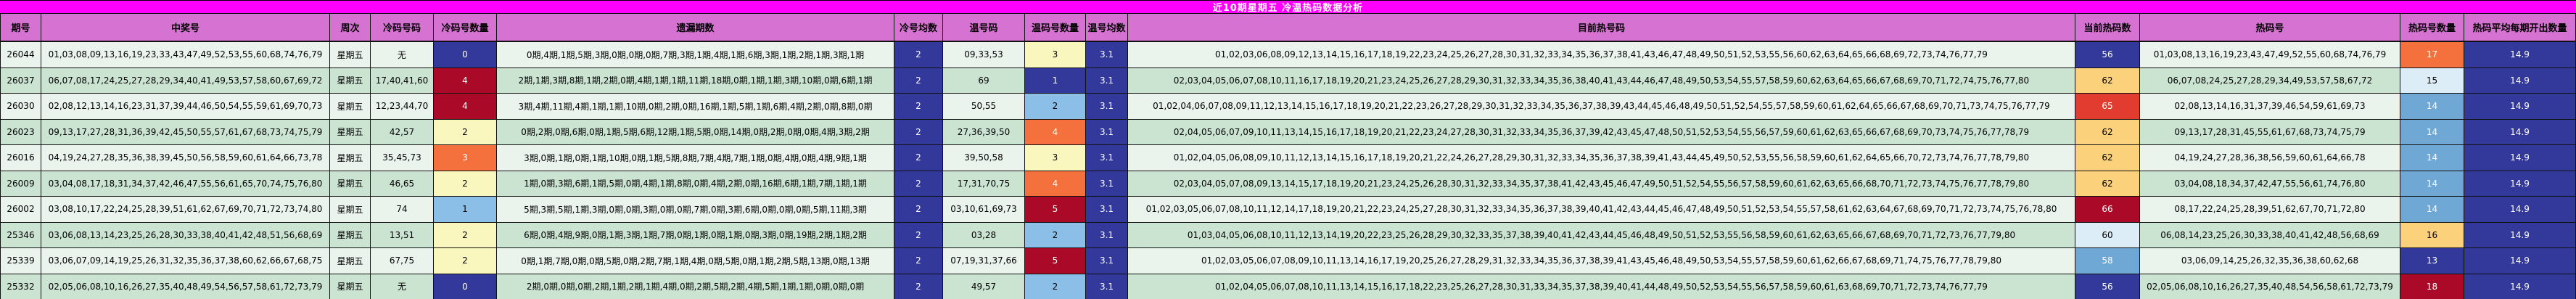 The height and width of the screenshot is (299, 2576). Describe the element at coordinates (465, 54) in the screenshot. I see `cell-cold_count: 0` at that location.